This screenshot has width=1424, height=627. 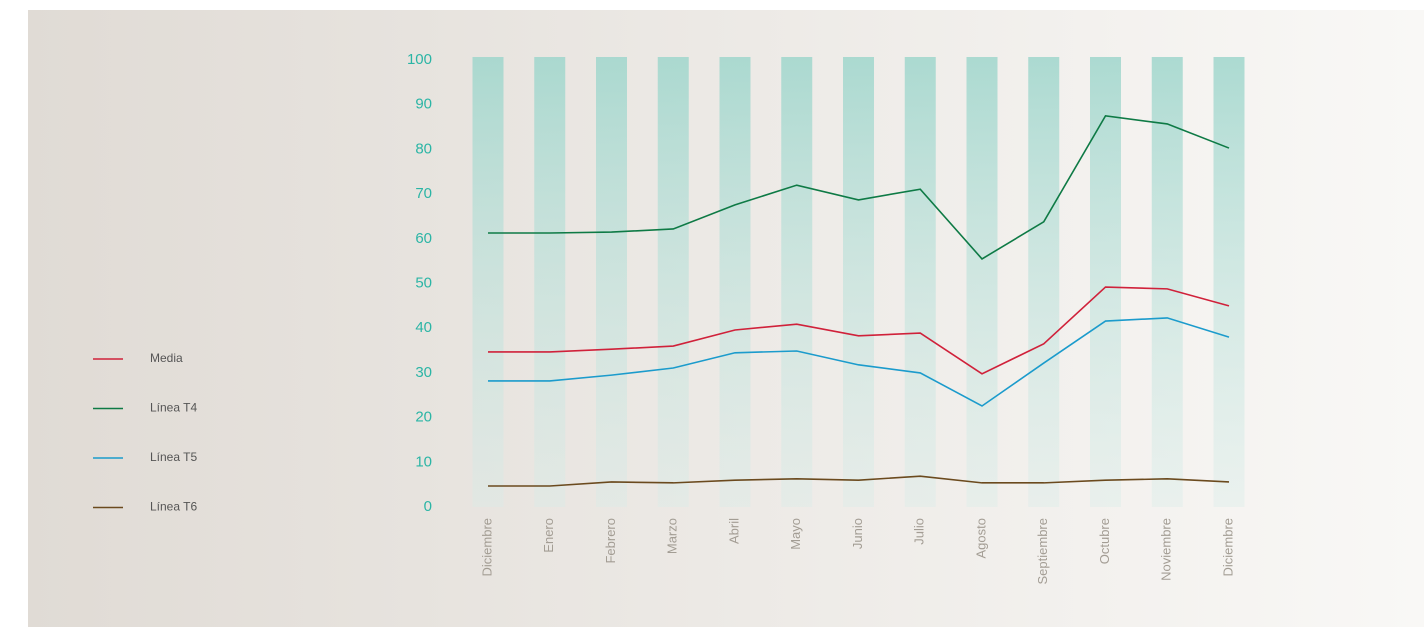 I want to click on y-tick-label: 70, so click(x=423, y=193).